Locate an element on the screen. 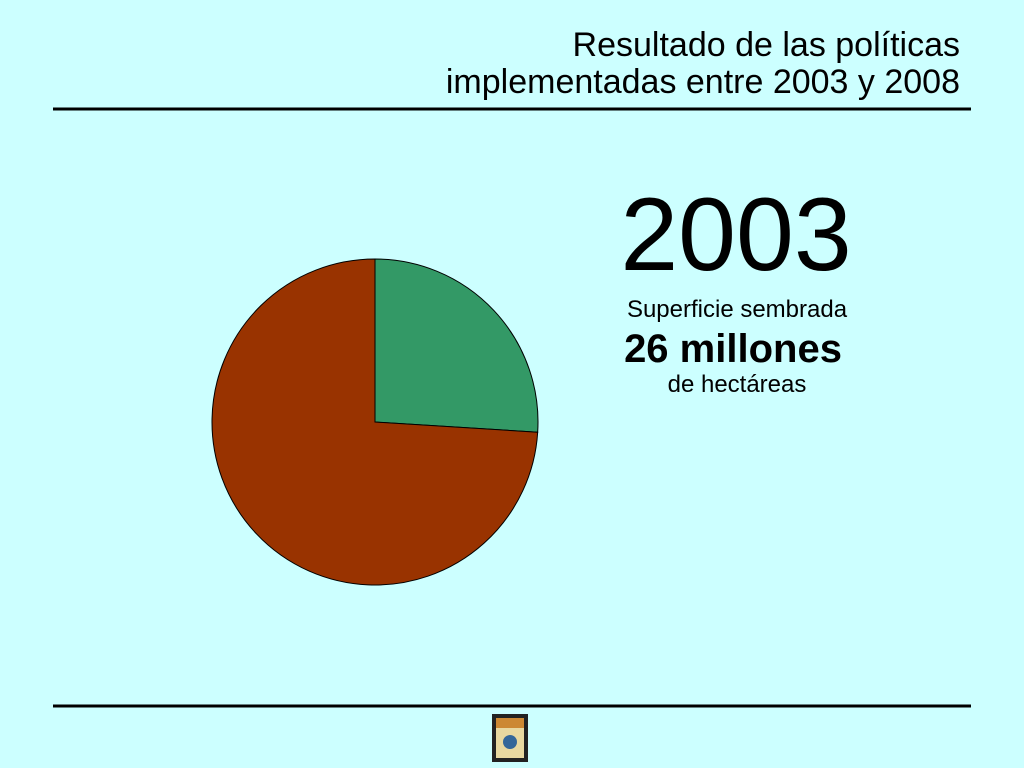  logo is located at coordinates (510, 738).